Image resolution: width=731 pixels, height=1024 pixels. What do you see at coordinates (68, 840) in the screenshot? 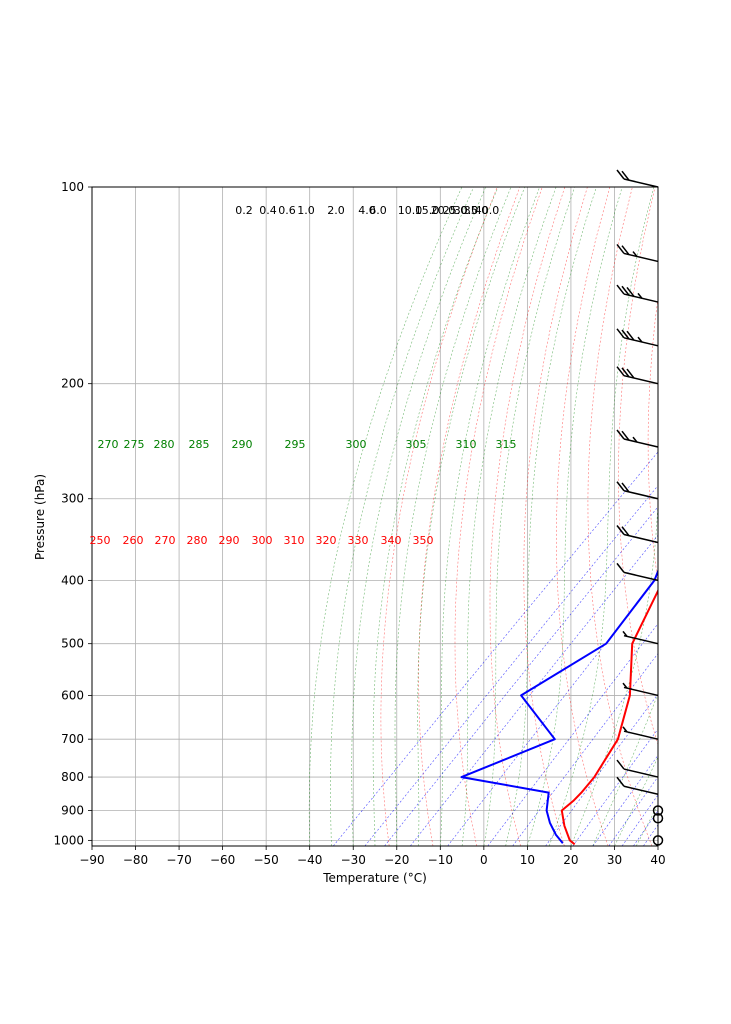
I see `y-tick-label: 1000` at bounding box center [68, 840].